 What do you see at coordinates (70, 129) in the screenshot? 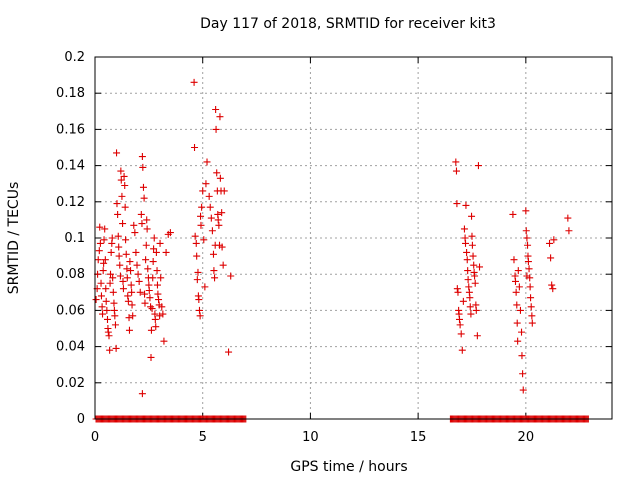
I see `y-tick-label: 0.16` at bounding box center [70, 129].